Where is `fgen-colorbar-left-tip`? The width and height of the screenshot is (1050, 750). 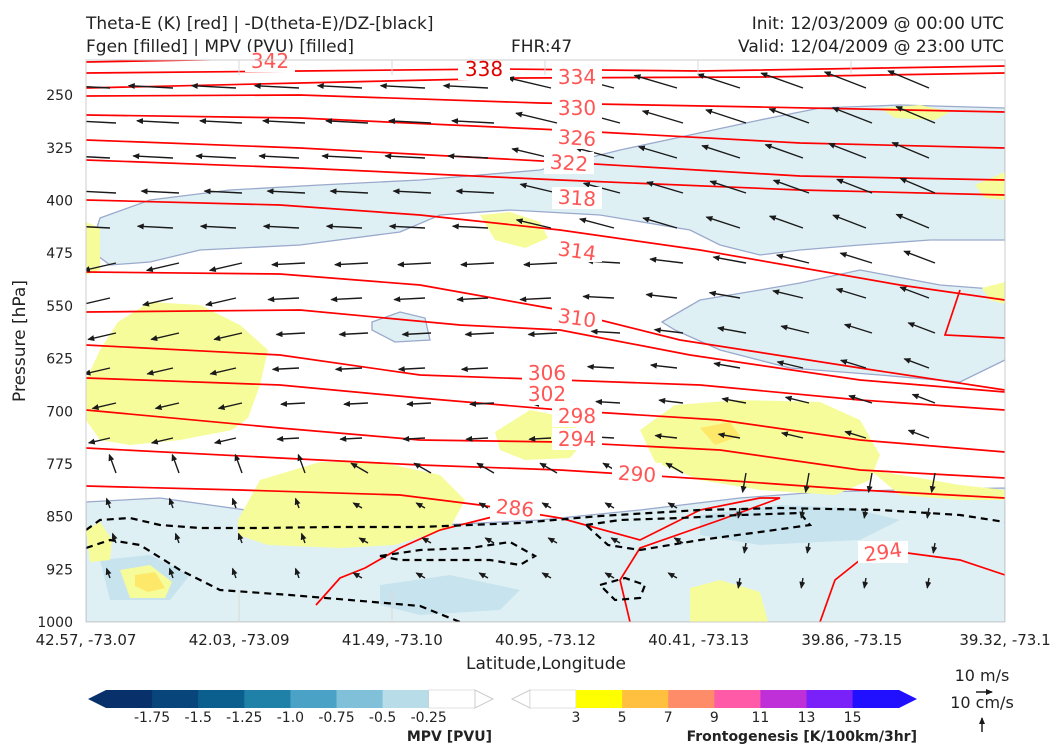 fgen-colorbar-left-tip is located at coordinates (520, 699).